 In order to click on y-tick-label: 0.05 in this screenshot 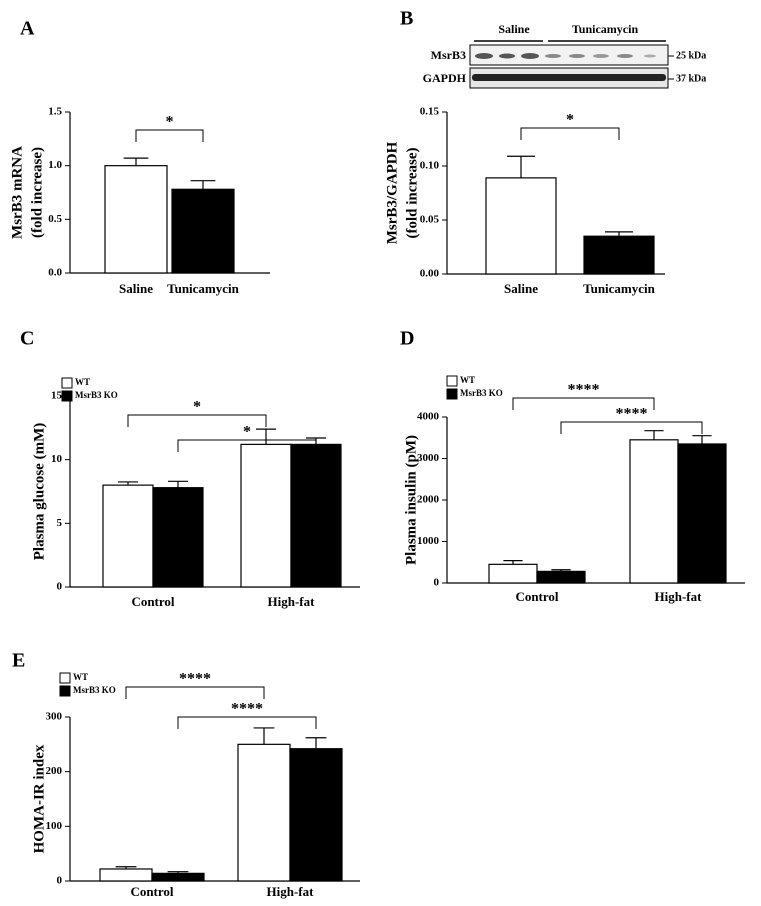, I will do `click(430, 220)`.